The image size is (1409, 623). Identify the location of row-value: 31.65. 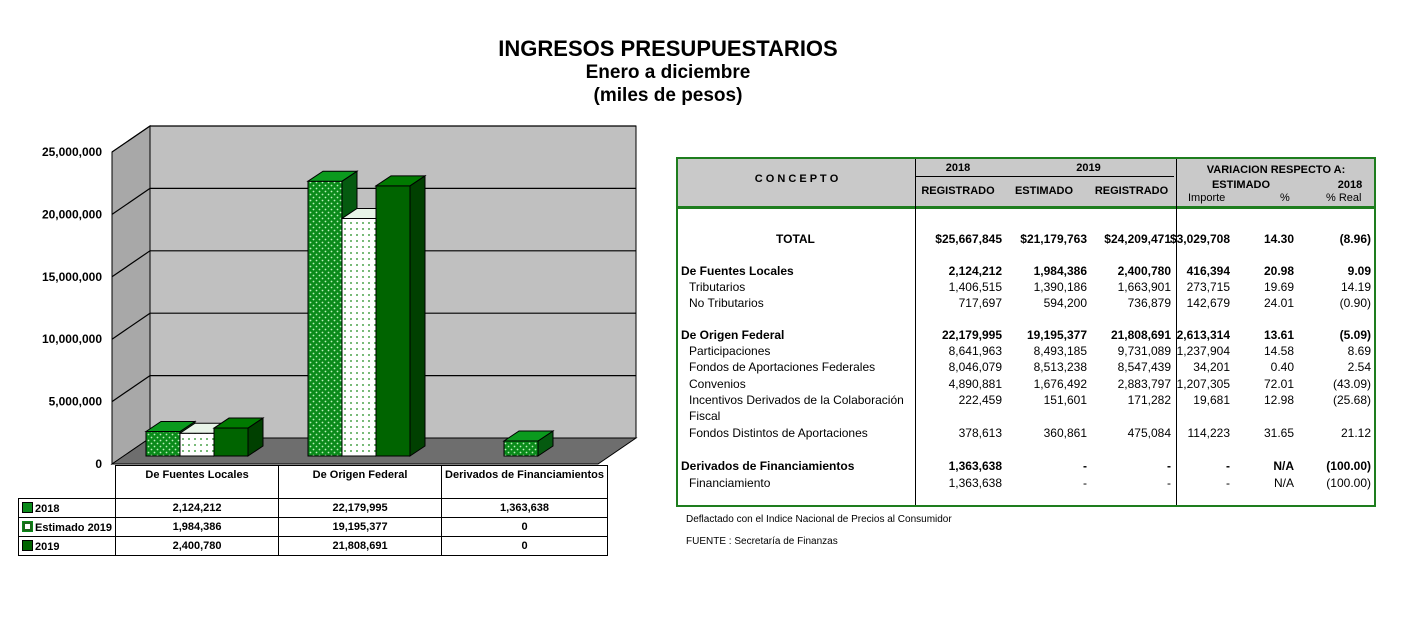
(1278, 433).